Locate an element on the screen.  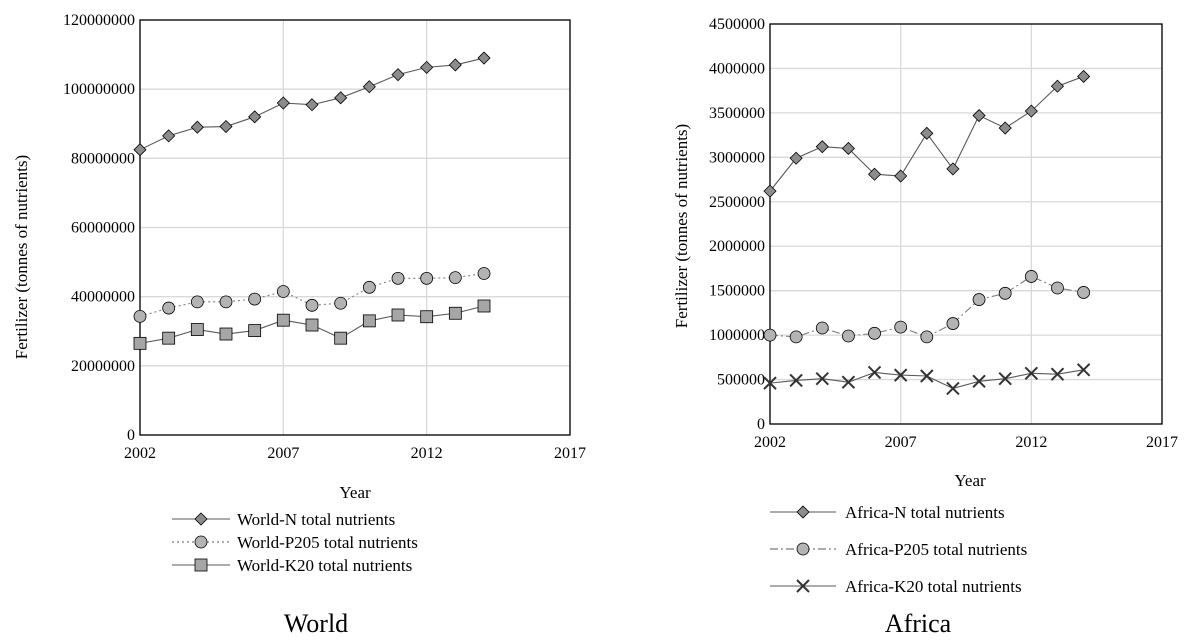
series-world-k20-total-nutrients is located at coordinates (312, 324).